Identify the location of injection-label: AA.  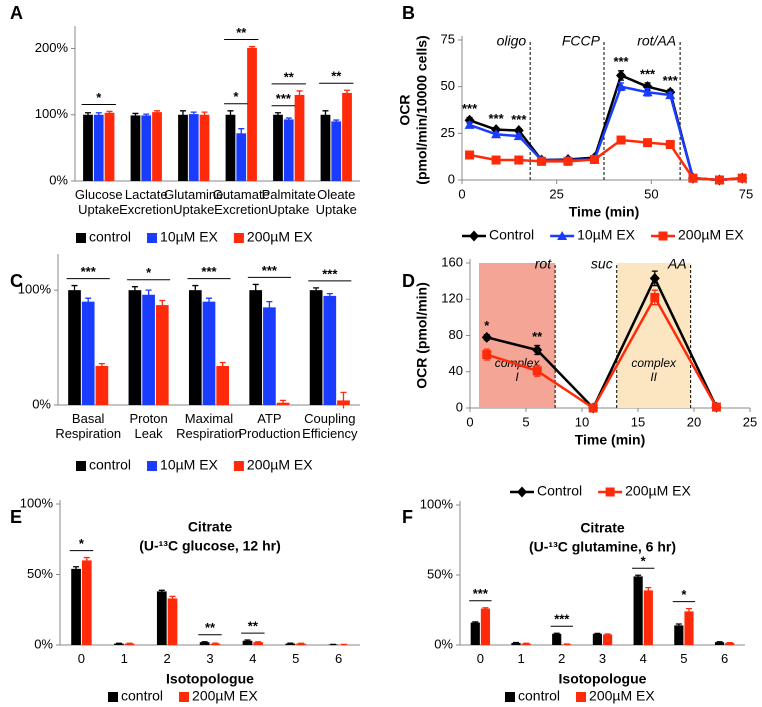
(677, 264).